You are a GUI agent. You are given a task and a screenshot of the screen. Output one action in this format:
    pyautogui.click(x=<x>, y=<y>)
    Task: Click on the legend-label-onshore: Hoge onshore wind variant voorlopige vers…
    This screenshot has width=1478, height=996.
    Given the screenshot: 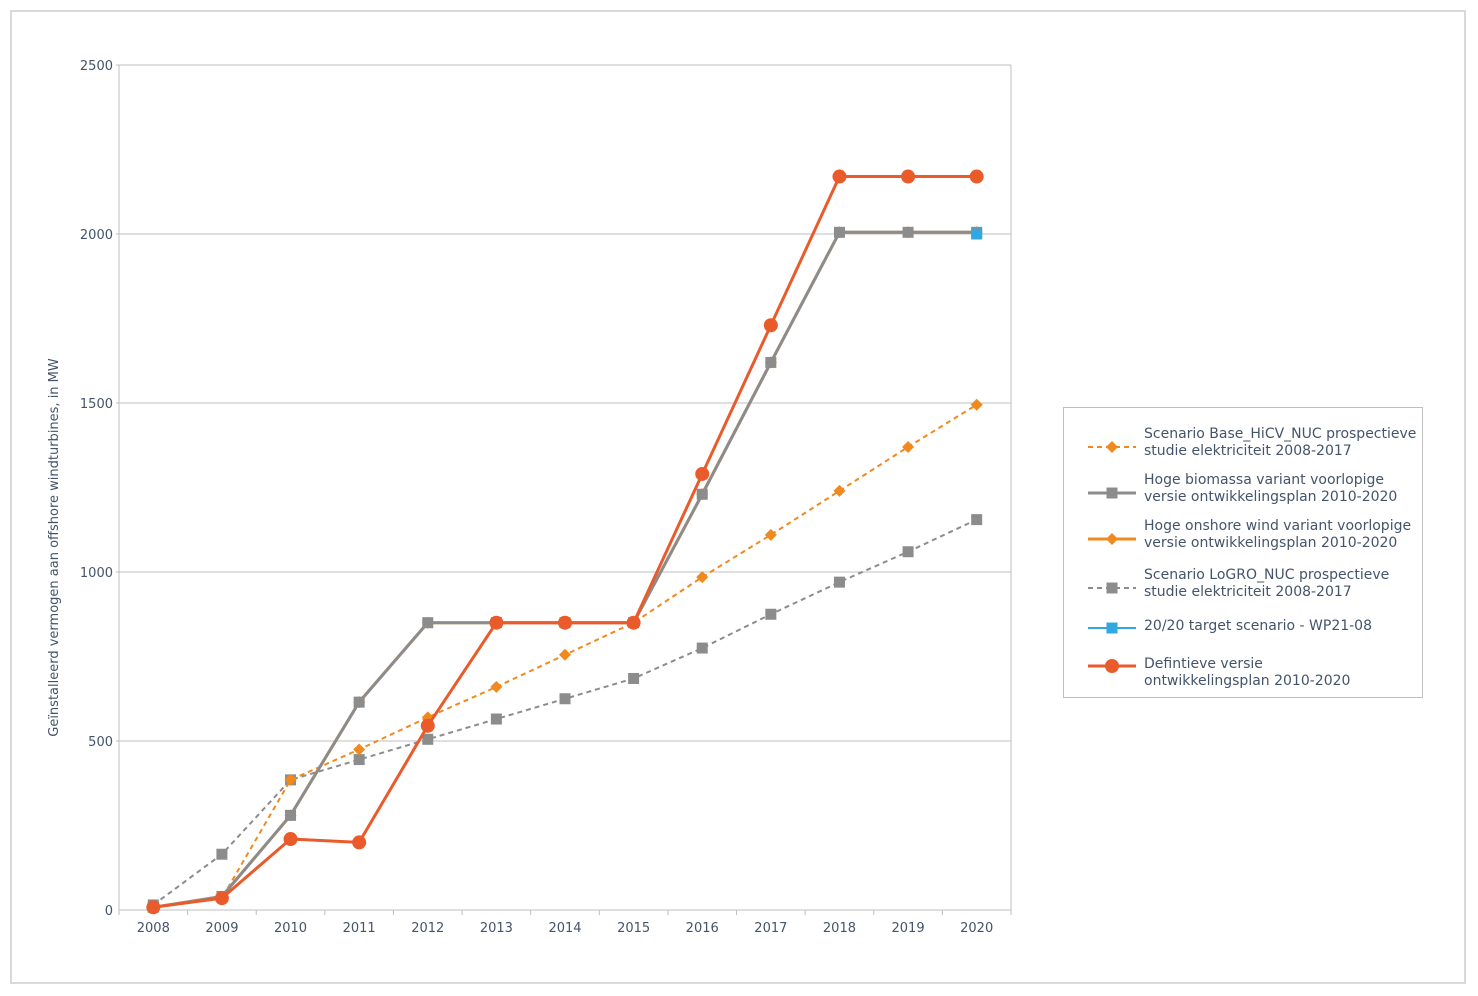 What is the action you would take?
    pyautogui.click(x=1278, y=534)
    